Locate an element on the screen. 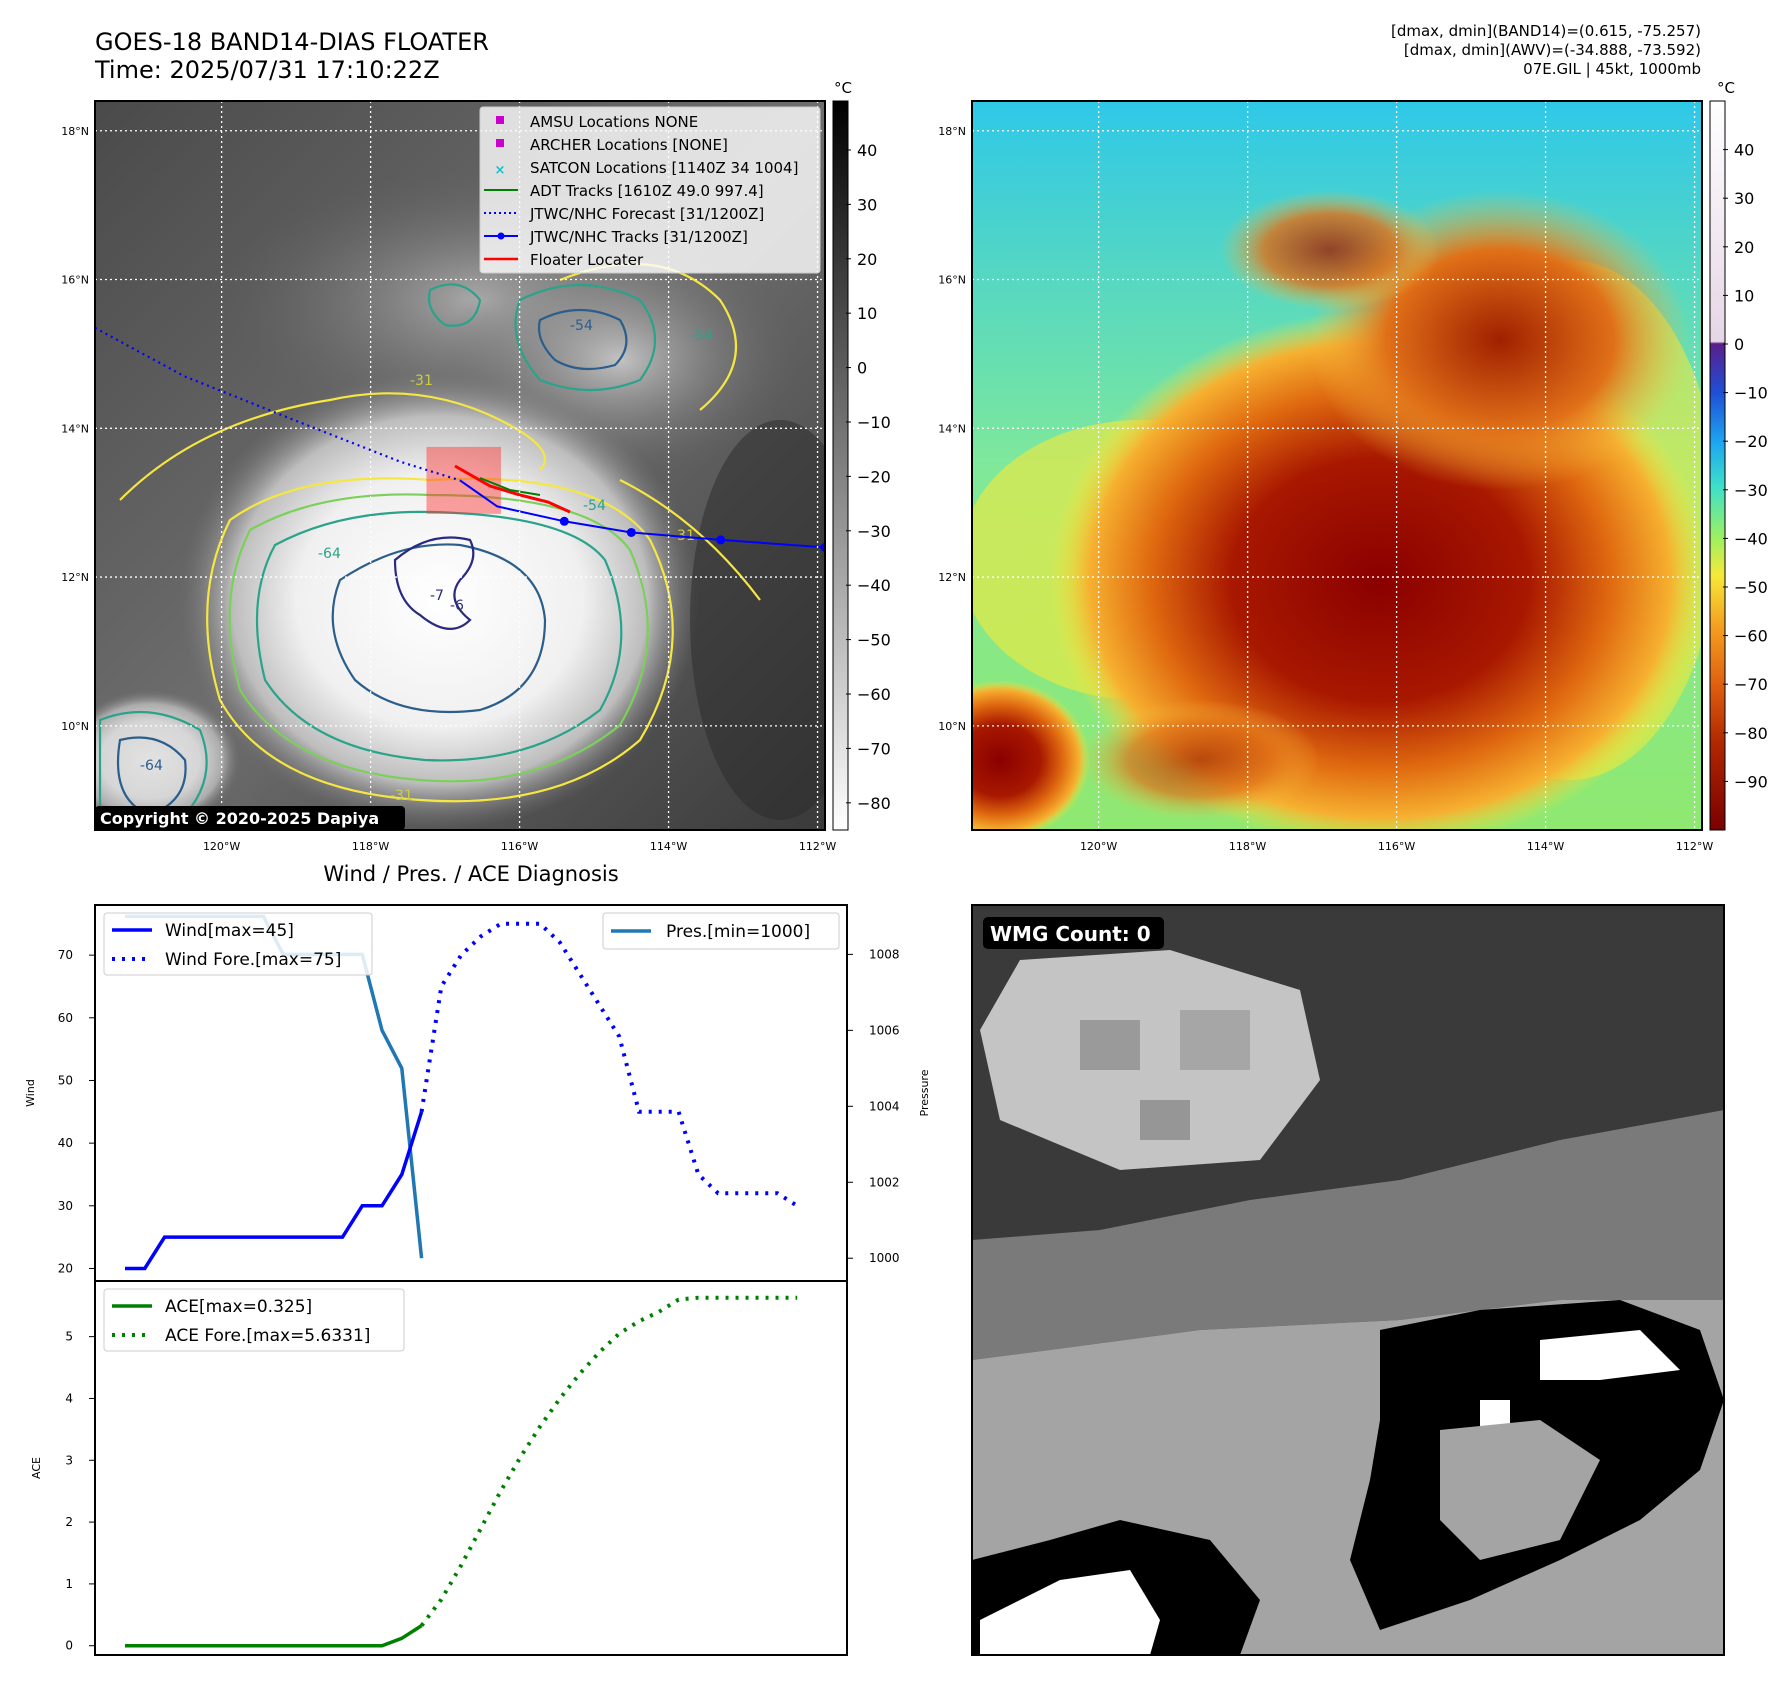 This screenshot has width=1788, height=1690. jtwc-observed-track is located at coordinates (642, 514).